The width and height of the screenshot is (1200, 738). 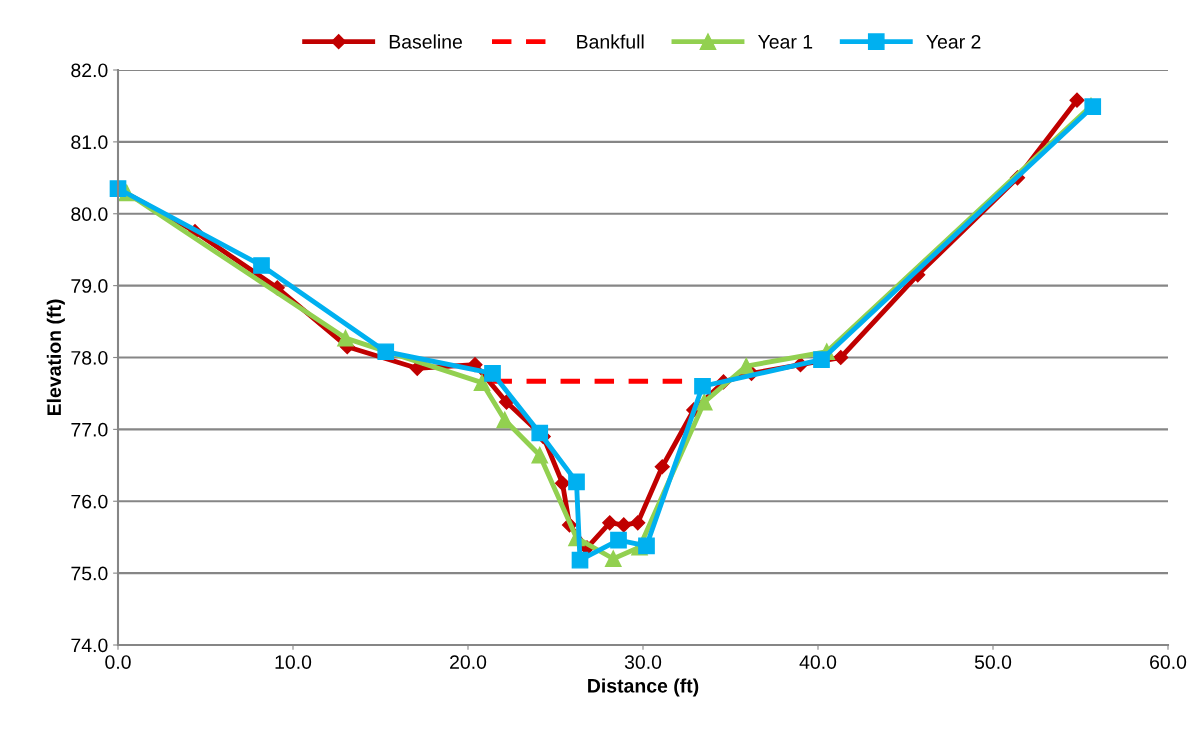 I want to click on y-tick-label: 76.0, so click(x=89, y=501).